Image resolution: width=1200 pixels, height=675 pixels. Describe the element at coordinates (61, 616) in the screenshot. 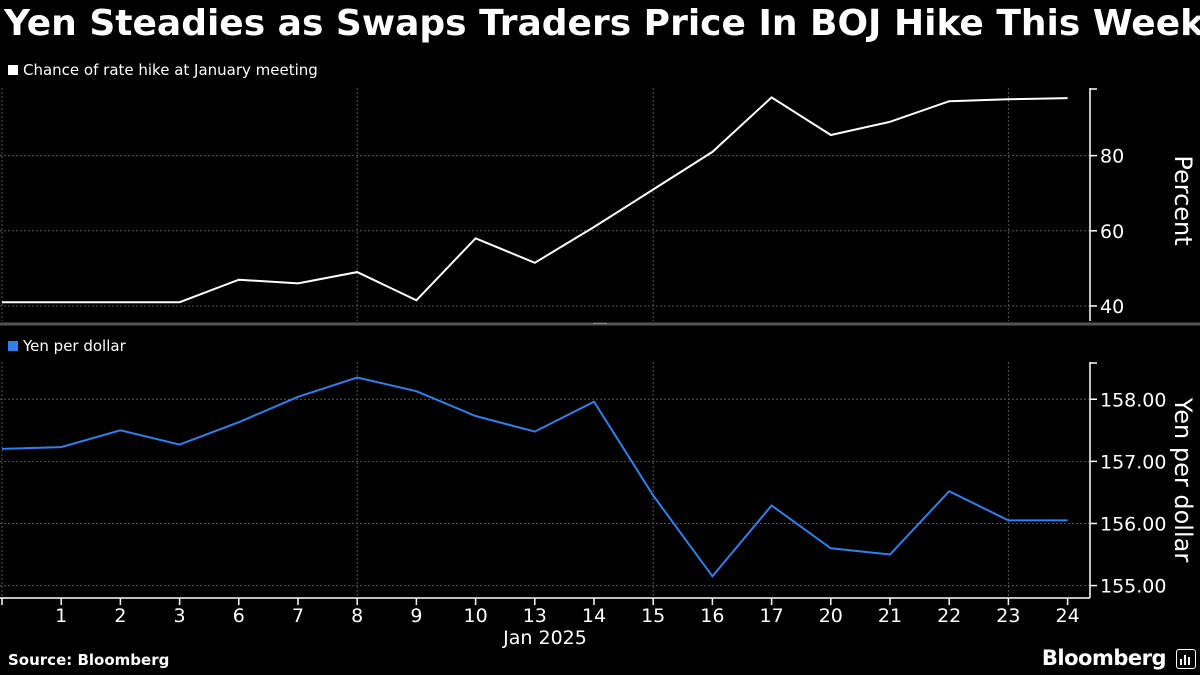

I see `x-tick-label: 1` at that location.